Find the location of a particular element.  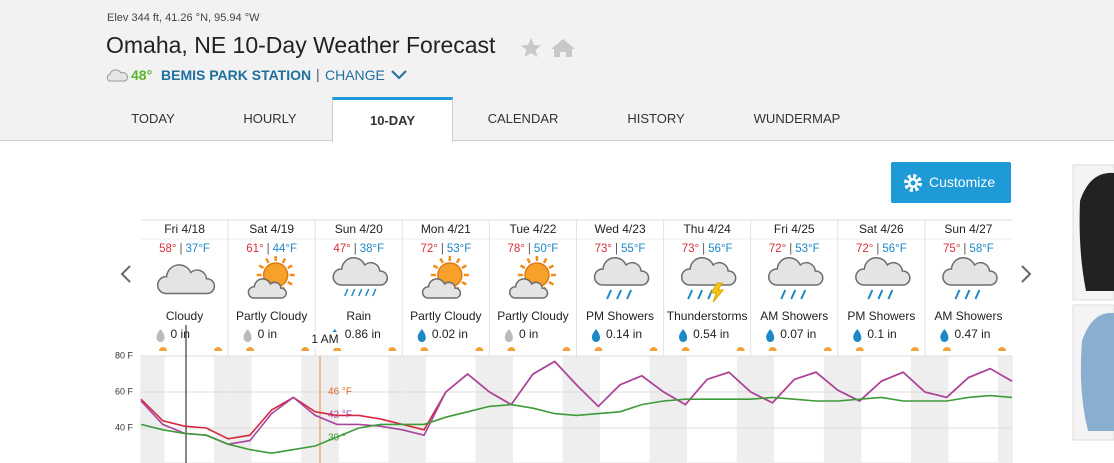

tab: HOURLY is located at coordinates (270, 118).